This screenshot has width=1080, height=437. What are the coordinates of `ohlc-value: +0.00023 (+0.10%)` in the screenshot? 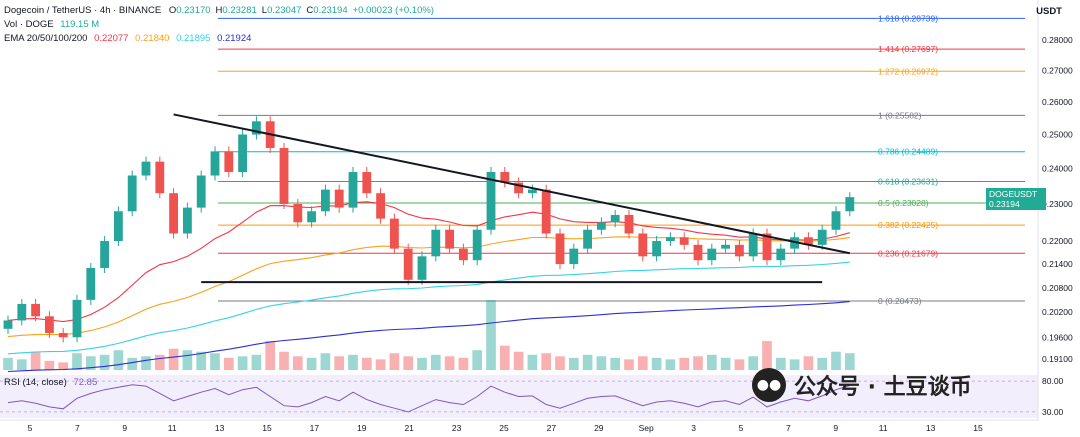 It's located at (393, 10).